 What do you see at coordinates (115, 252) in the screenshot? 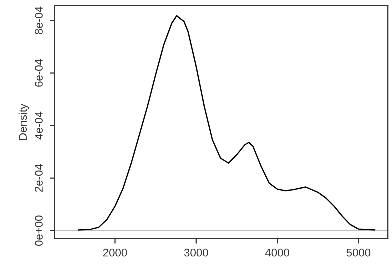
I see `x-tick-label: 2000` at bounding box center [115, 252].